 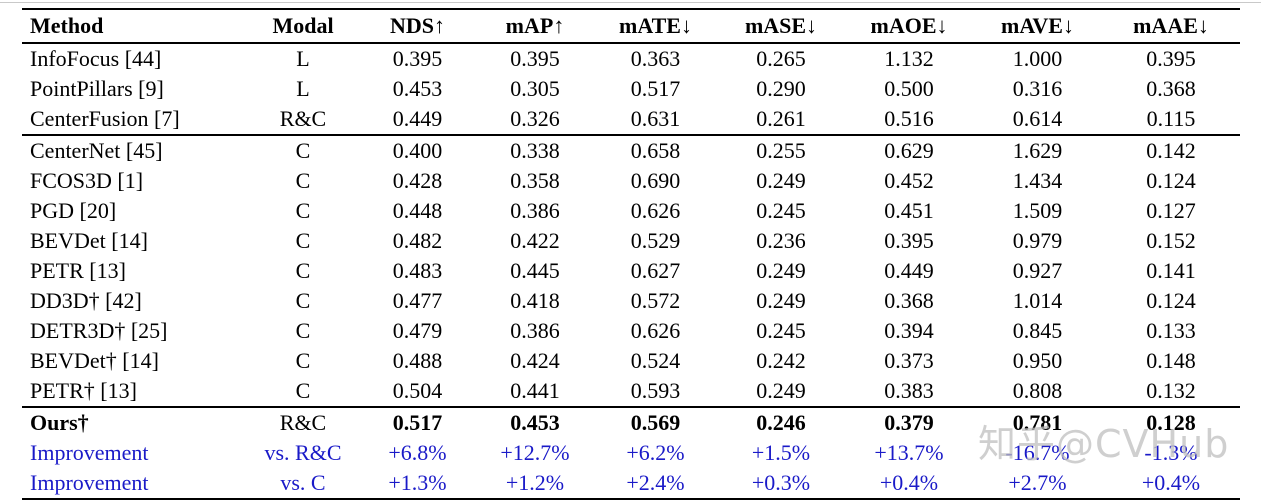 I want to click on value-cell: 0.453, so click(x=417, y=88).